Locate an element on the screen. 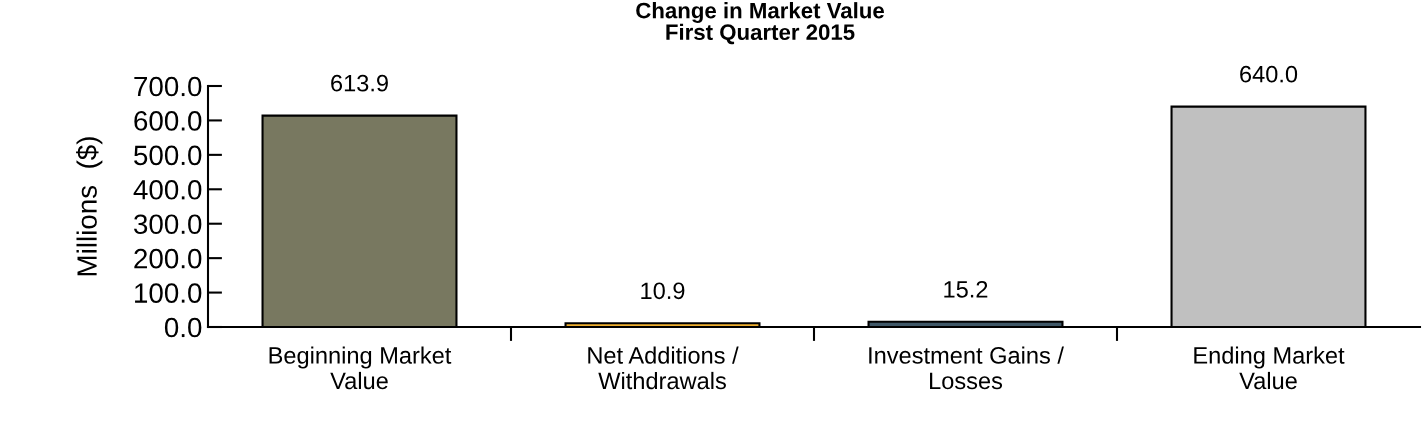 This screenshot has height=424, width=1425. y-tick-label: 700.0 is located at coordinates (168, 86).